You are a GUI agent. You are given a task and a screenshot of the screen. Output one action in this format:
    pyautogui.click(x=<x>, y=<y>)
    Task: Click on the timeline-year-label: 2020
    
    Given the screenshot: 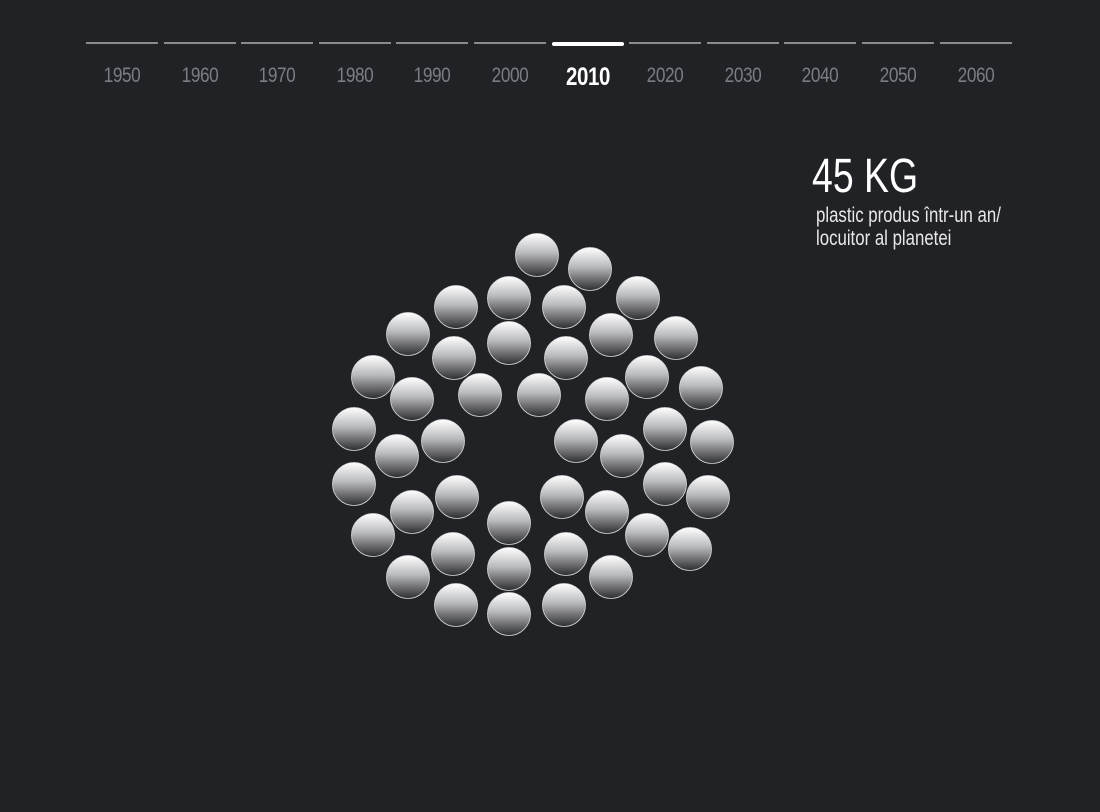 What is the action you would take?
    pyautogui.click(x=665, y=75)
    